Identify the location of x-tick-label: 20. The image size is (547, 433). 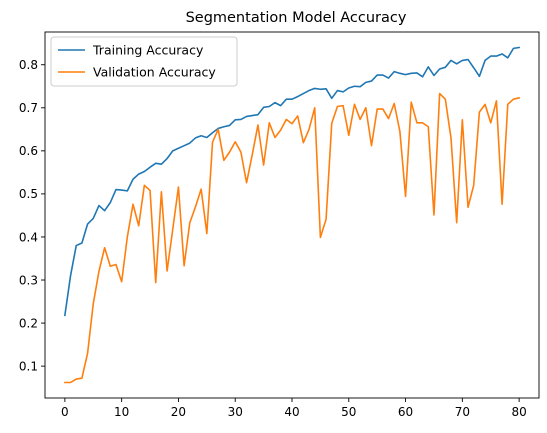
(178, 412).